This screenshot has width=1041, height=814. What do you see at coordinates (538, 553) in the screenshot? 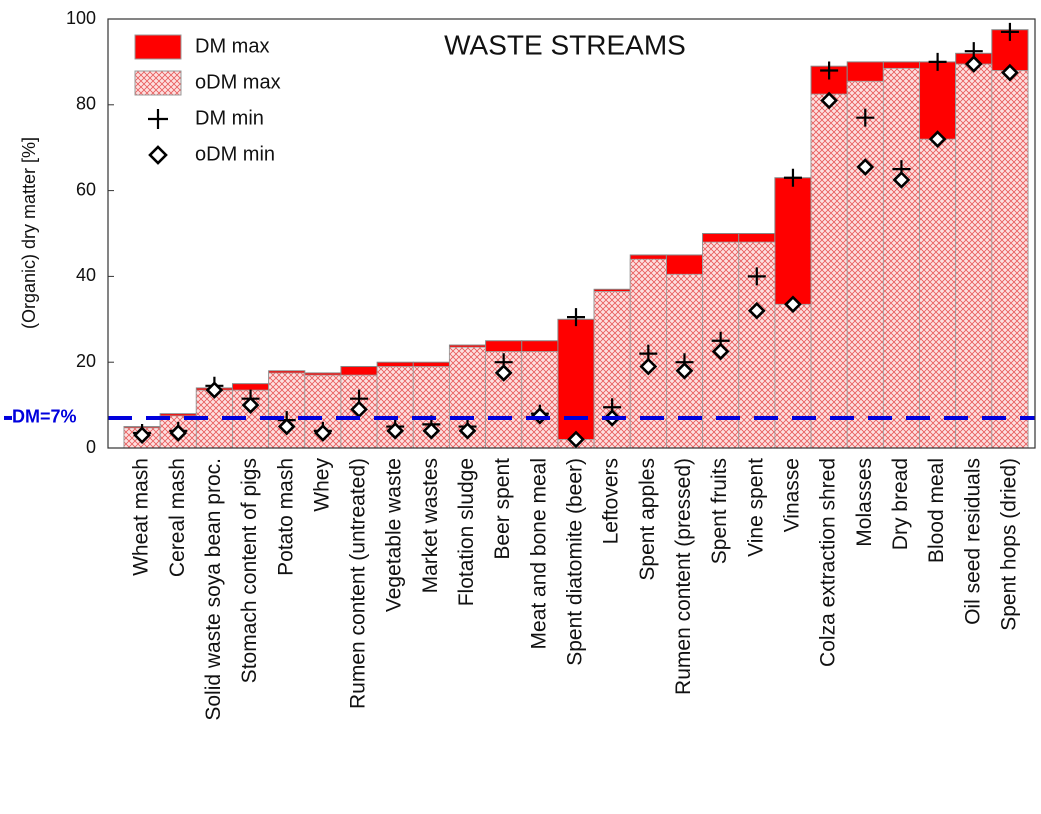
I see `x-tick-label: Meat and bone meal` at bounding box center [538, 553].